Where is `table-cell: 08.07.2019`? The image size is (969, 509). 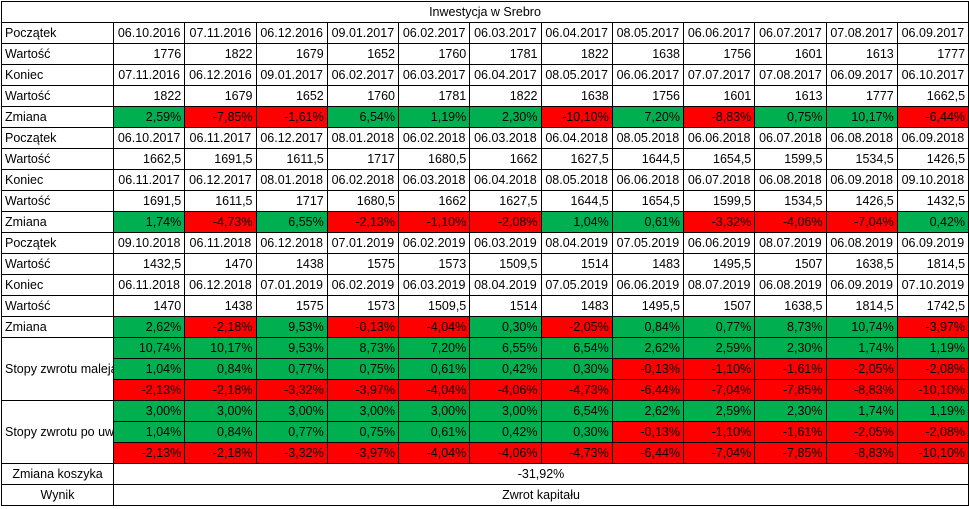
table-cell: 08.07.2019 is located at coordinates (790, 243).